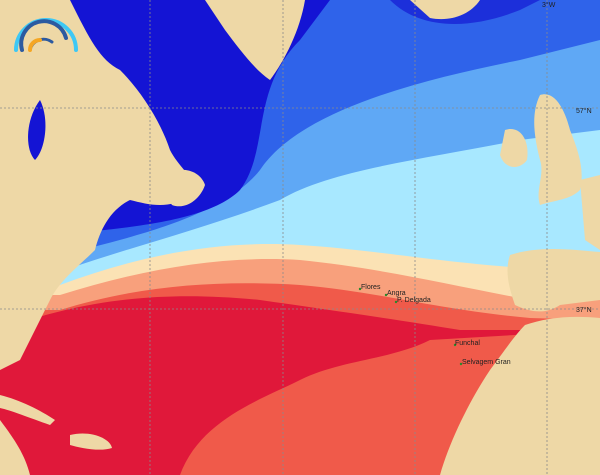 The height and width of the screenshot is (475, 600). What do you see at coordinates (520, 395) in the screenshot?
I see `africa` at bounding box center [520, 395].